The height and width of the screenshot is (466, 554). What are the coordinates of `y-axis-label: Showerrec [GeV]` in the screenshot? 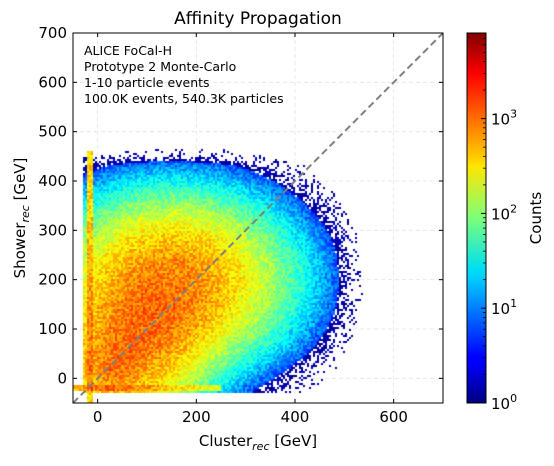 It's located at (21, 218).